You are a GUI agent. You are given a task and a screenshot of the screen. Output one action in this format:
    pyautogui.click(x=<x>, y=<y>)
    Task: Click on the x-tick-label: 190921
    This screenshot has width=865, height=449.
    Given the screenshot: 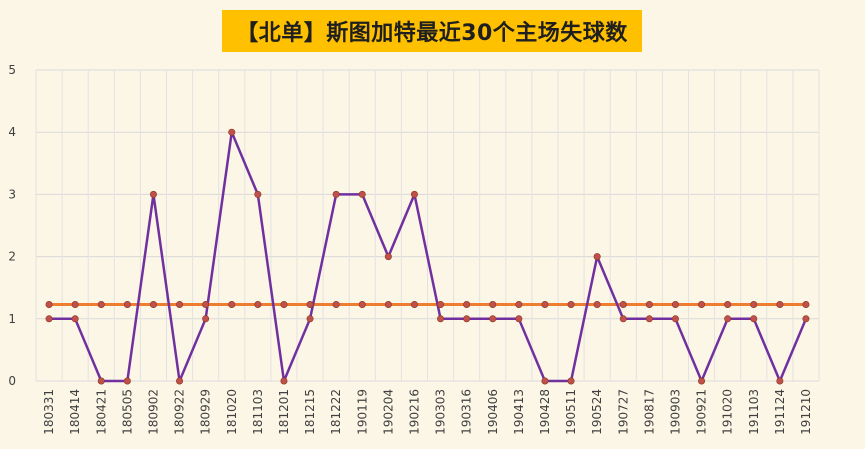 What is the action you would take?
    pyautogui.click(x=702, y=412)
    